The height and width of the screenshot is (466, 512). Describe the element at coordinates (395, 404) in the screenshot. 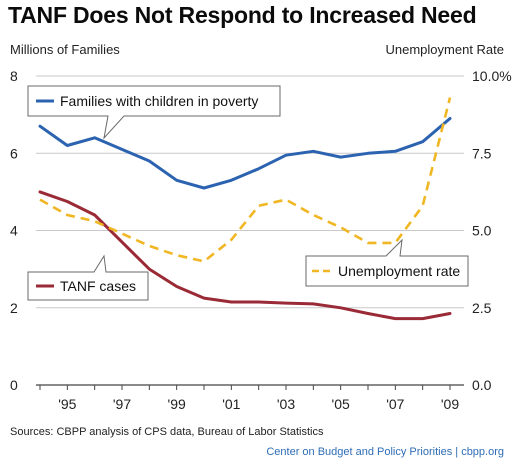

I see `x-tick-label: '07` at that location.